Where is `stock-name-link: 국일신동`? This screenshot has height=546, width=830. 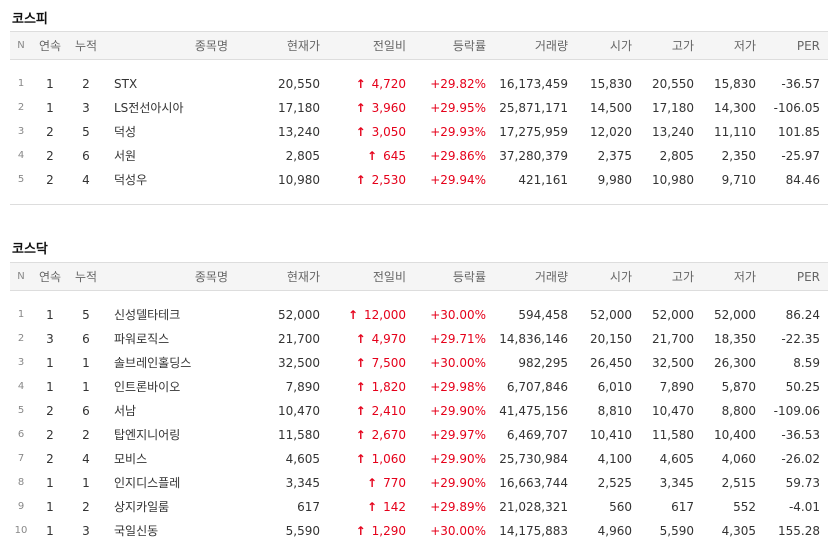
stock-name-link: 국일신동 is located at coordinates (136, 531).